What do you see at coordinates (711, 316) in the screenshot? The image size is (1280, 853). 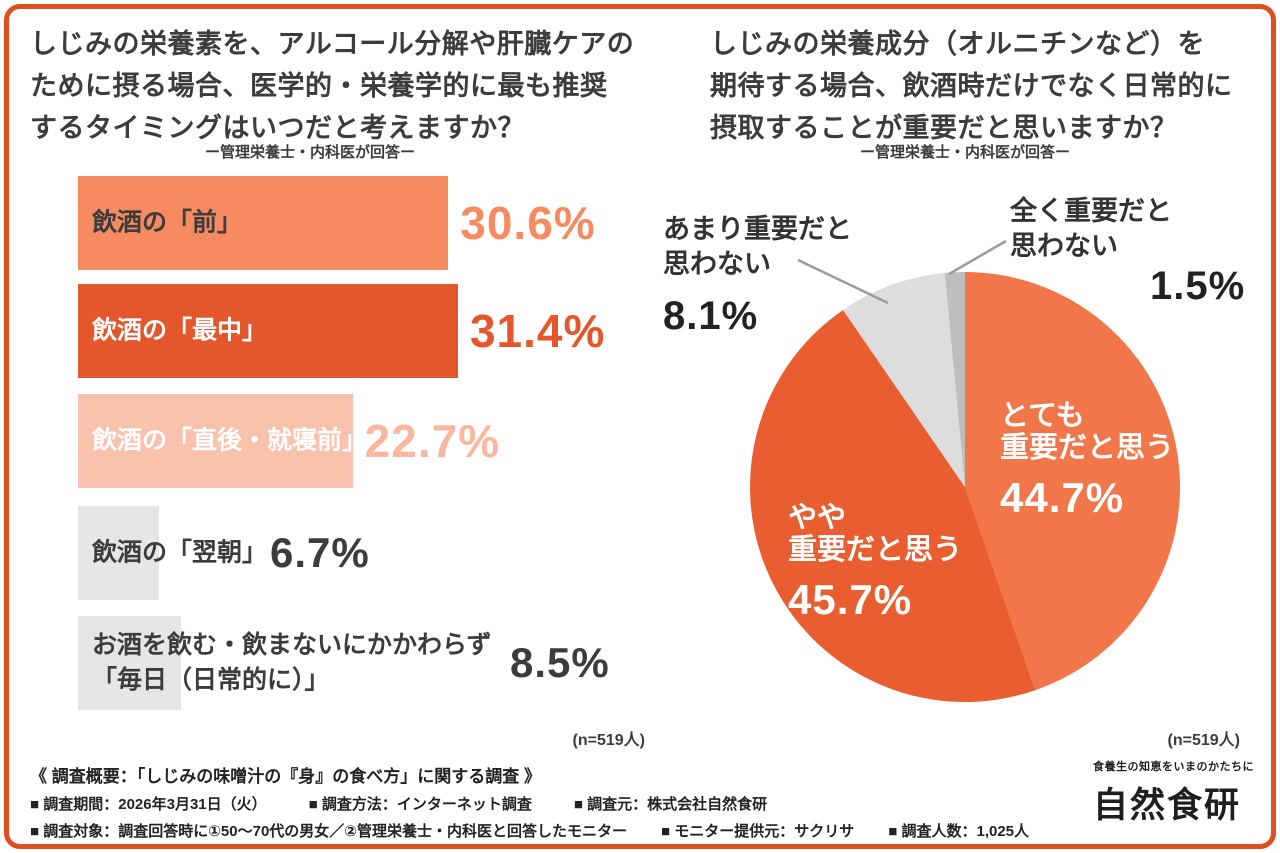 I see `callout-value: 8.1%` at bounding box center [711, 316].